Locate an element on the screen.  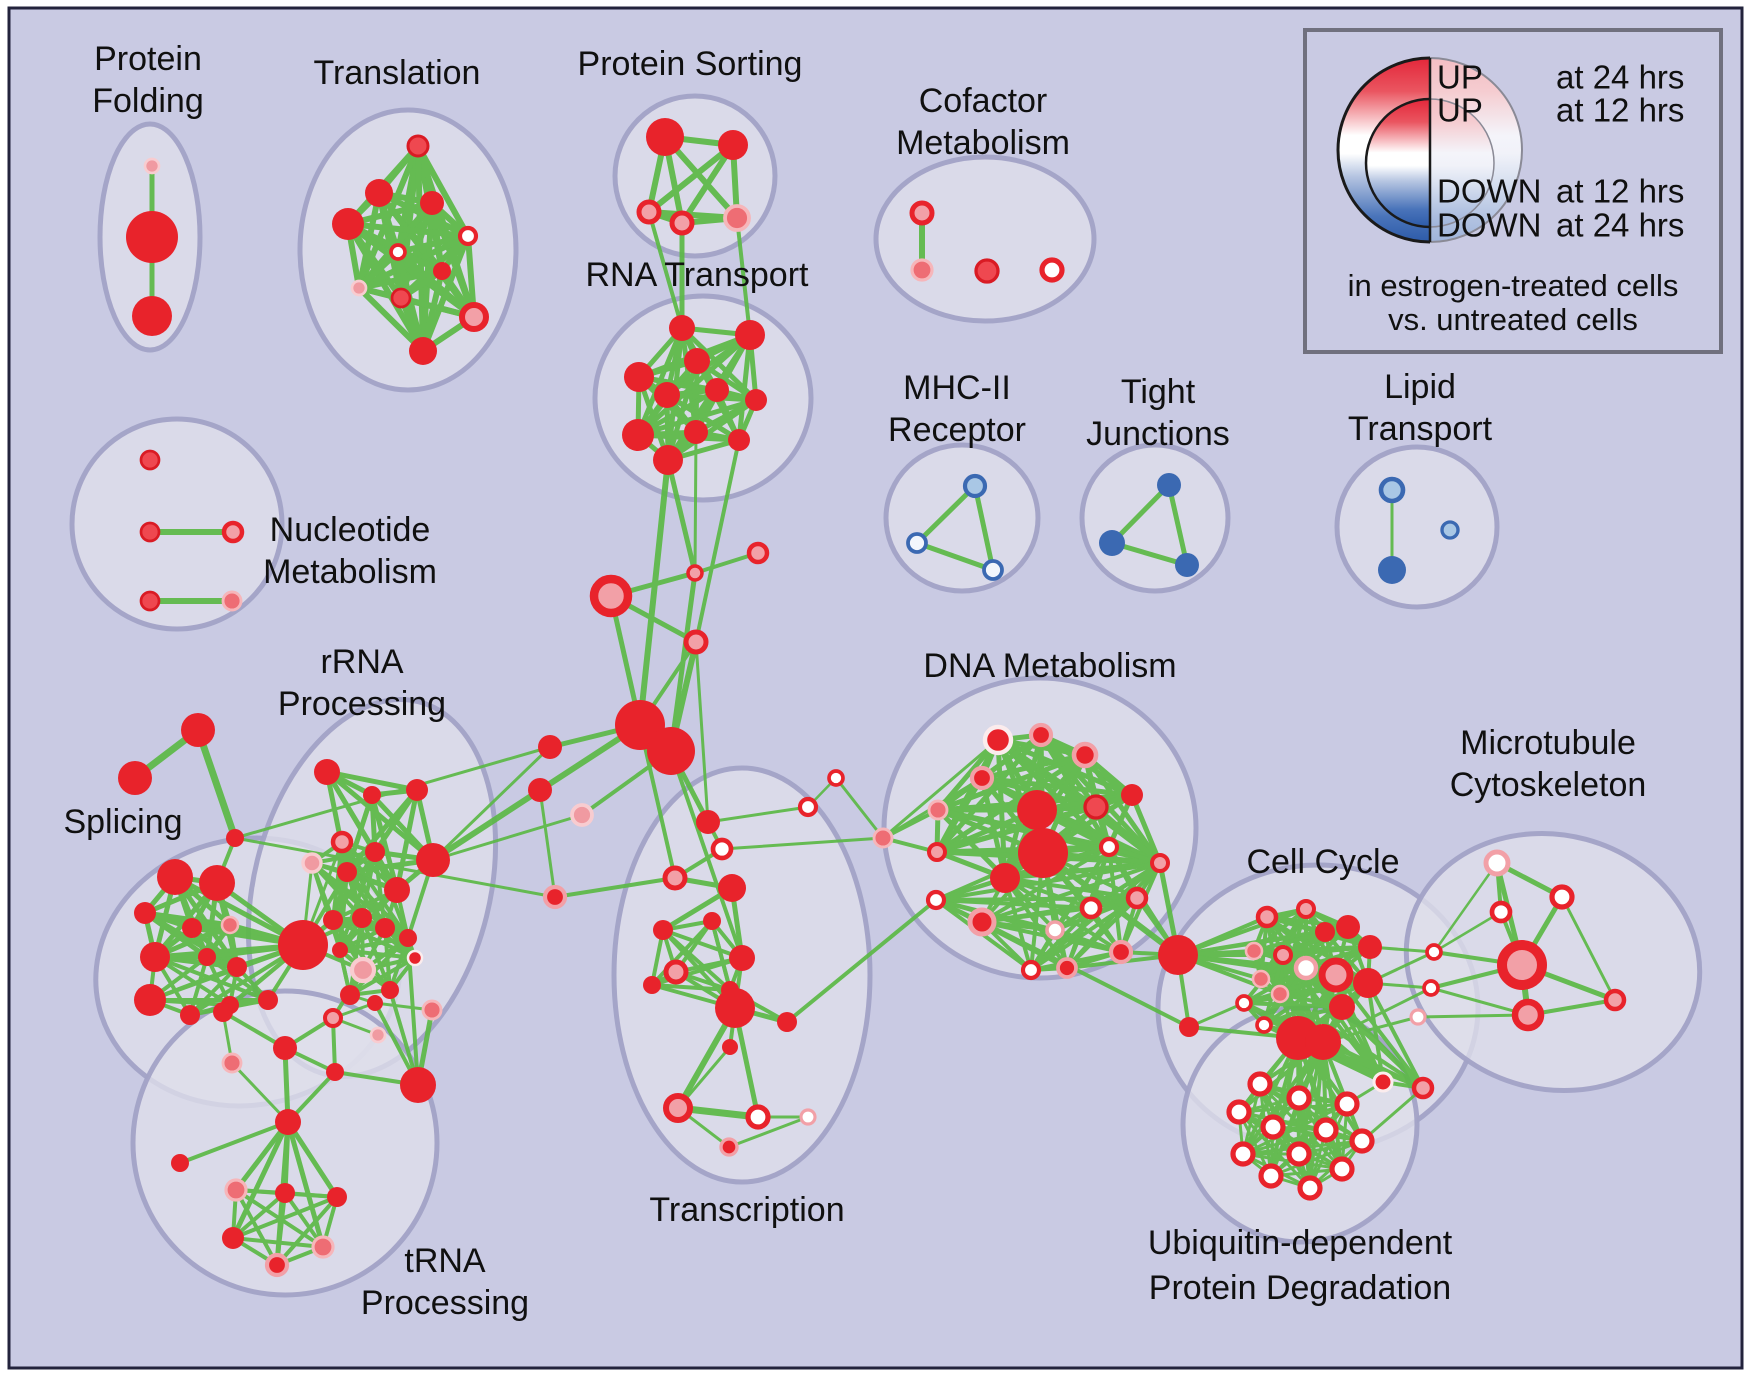
node-u1 is located at coordinates (1260, 1084).